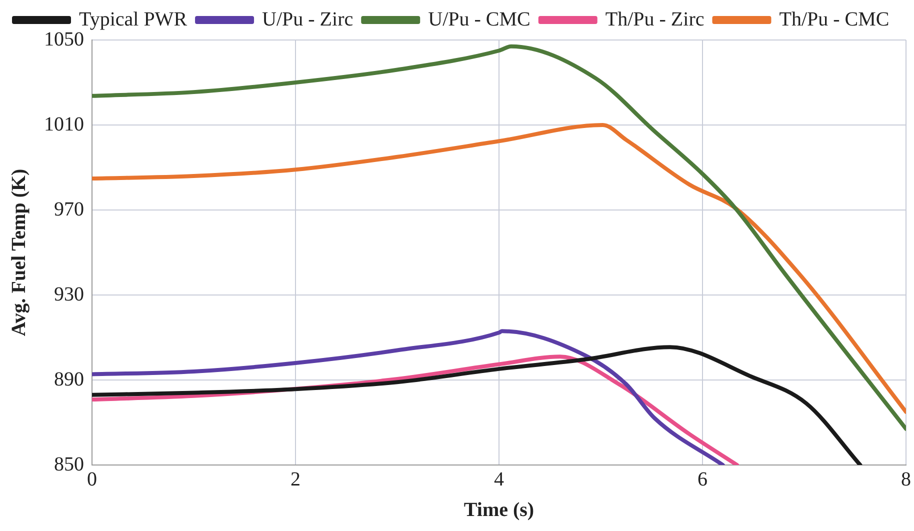  Describe the element at coordinates (64, 124) in the screenshot. I see `y-tick-label: 1010` at that location.